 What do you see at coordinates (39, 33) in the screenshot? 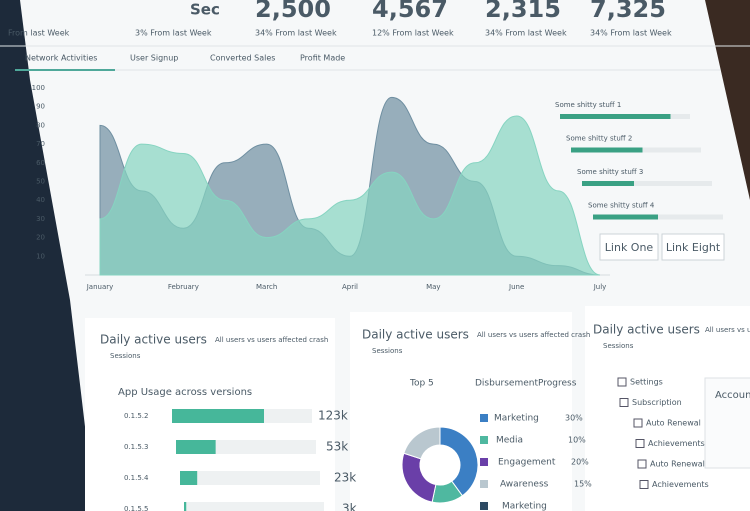
I see `stat-change: From last Week` at bounding box center [39, 33].